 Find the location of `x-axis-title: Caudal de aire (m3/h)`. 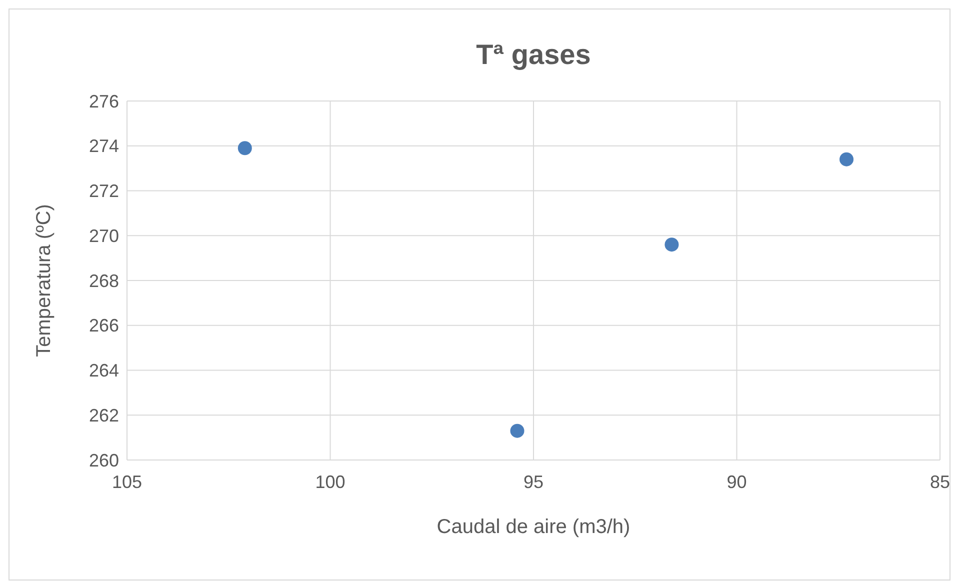

x-axis-title: Caudal de aire (m3/h) is located at coordinates (533, 527).